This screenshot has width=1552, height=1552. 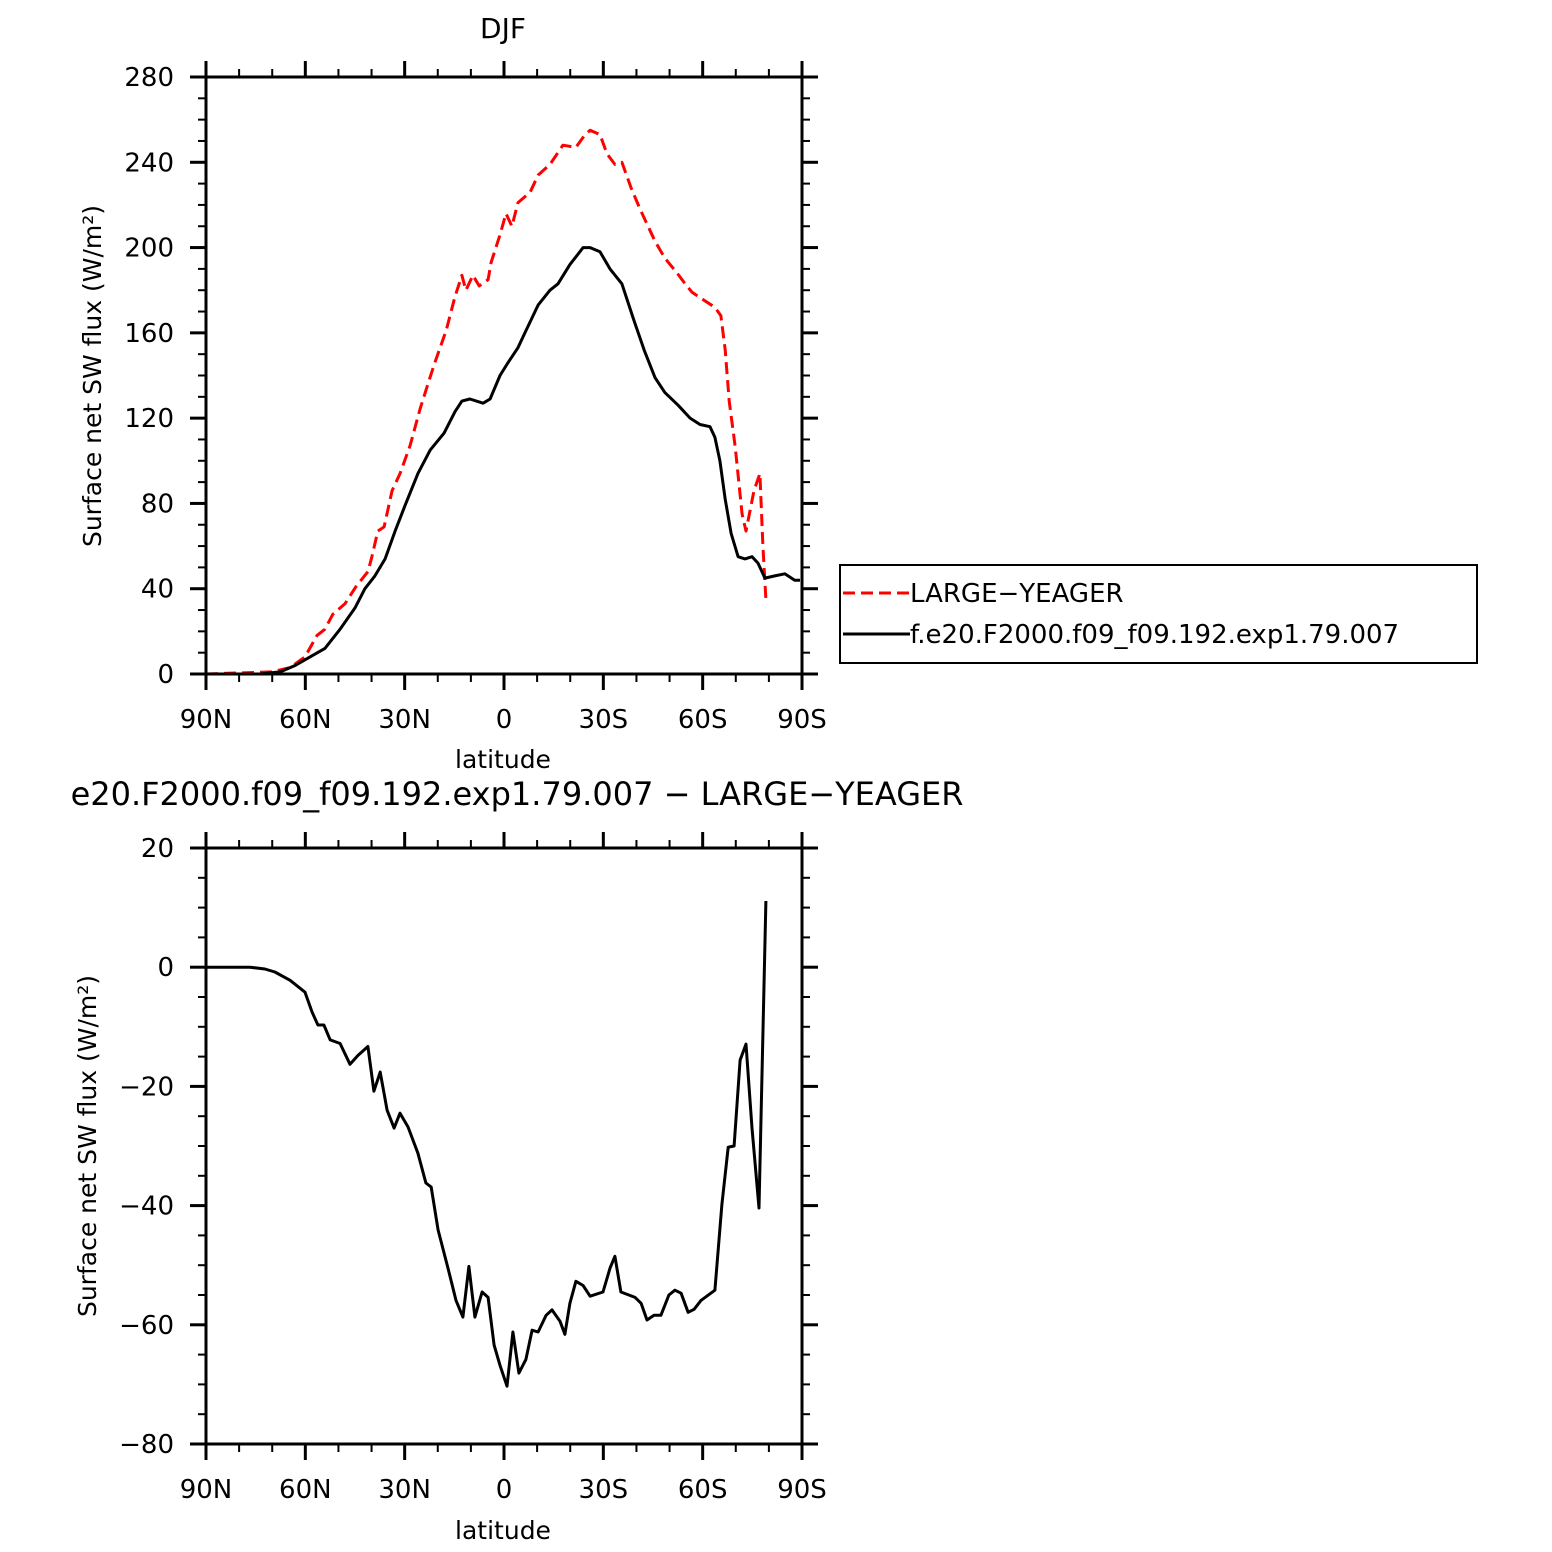 I want to click on y-tick-label: 200, so click(x=149, y=249).